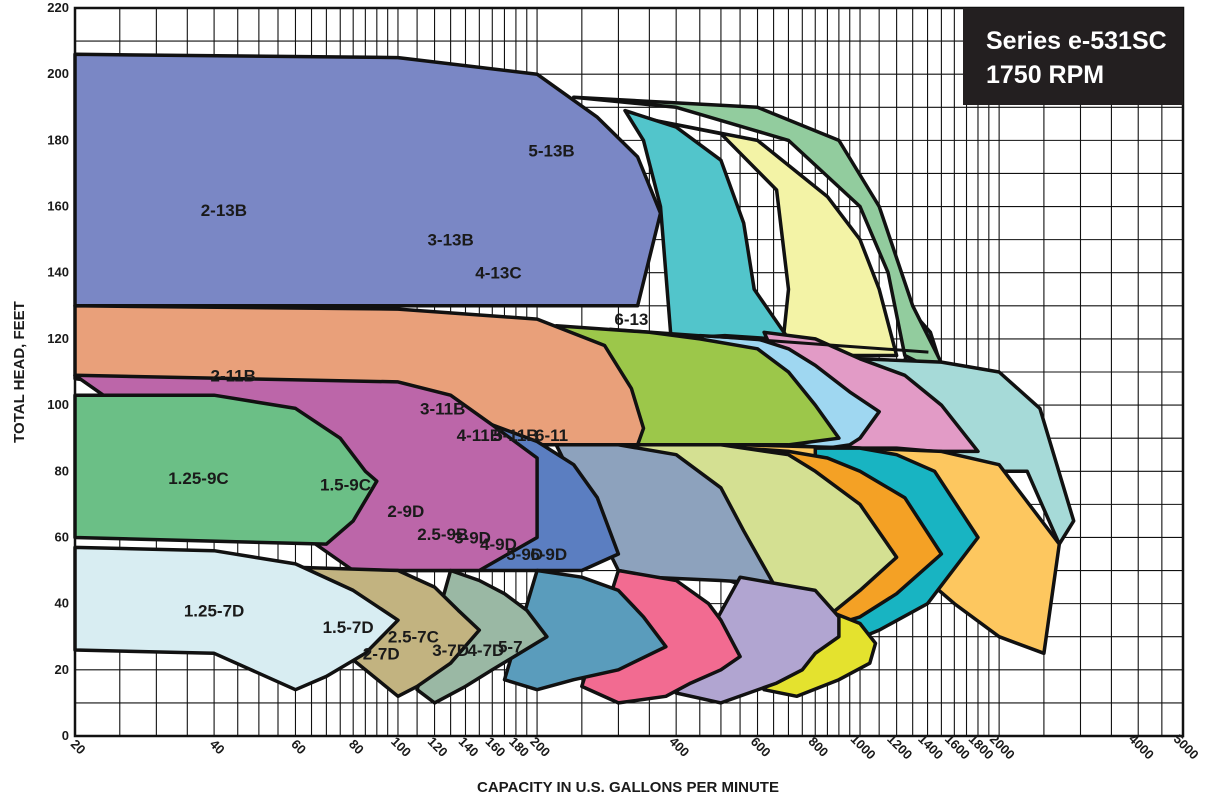 The image size is (1206, 801). I want to click on region-label-5-9d: 5-9D, so click(524, 554).